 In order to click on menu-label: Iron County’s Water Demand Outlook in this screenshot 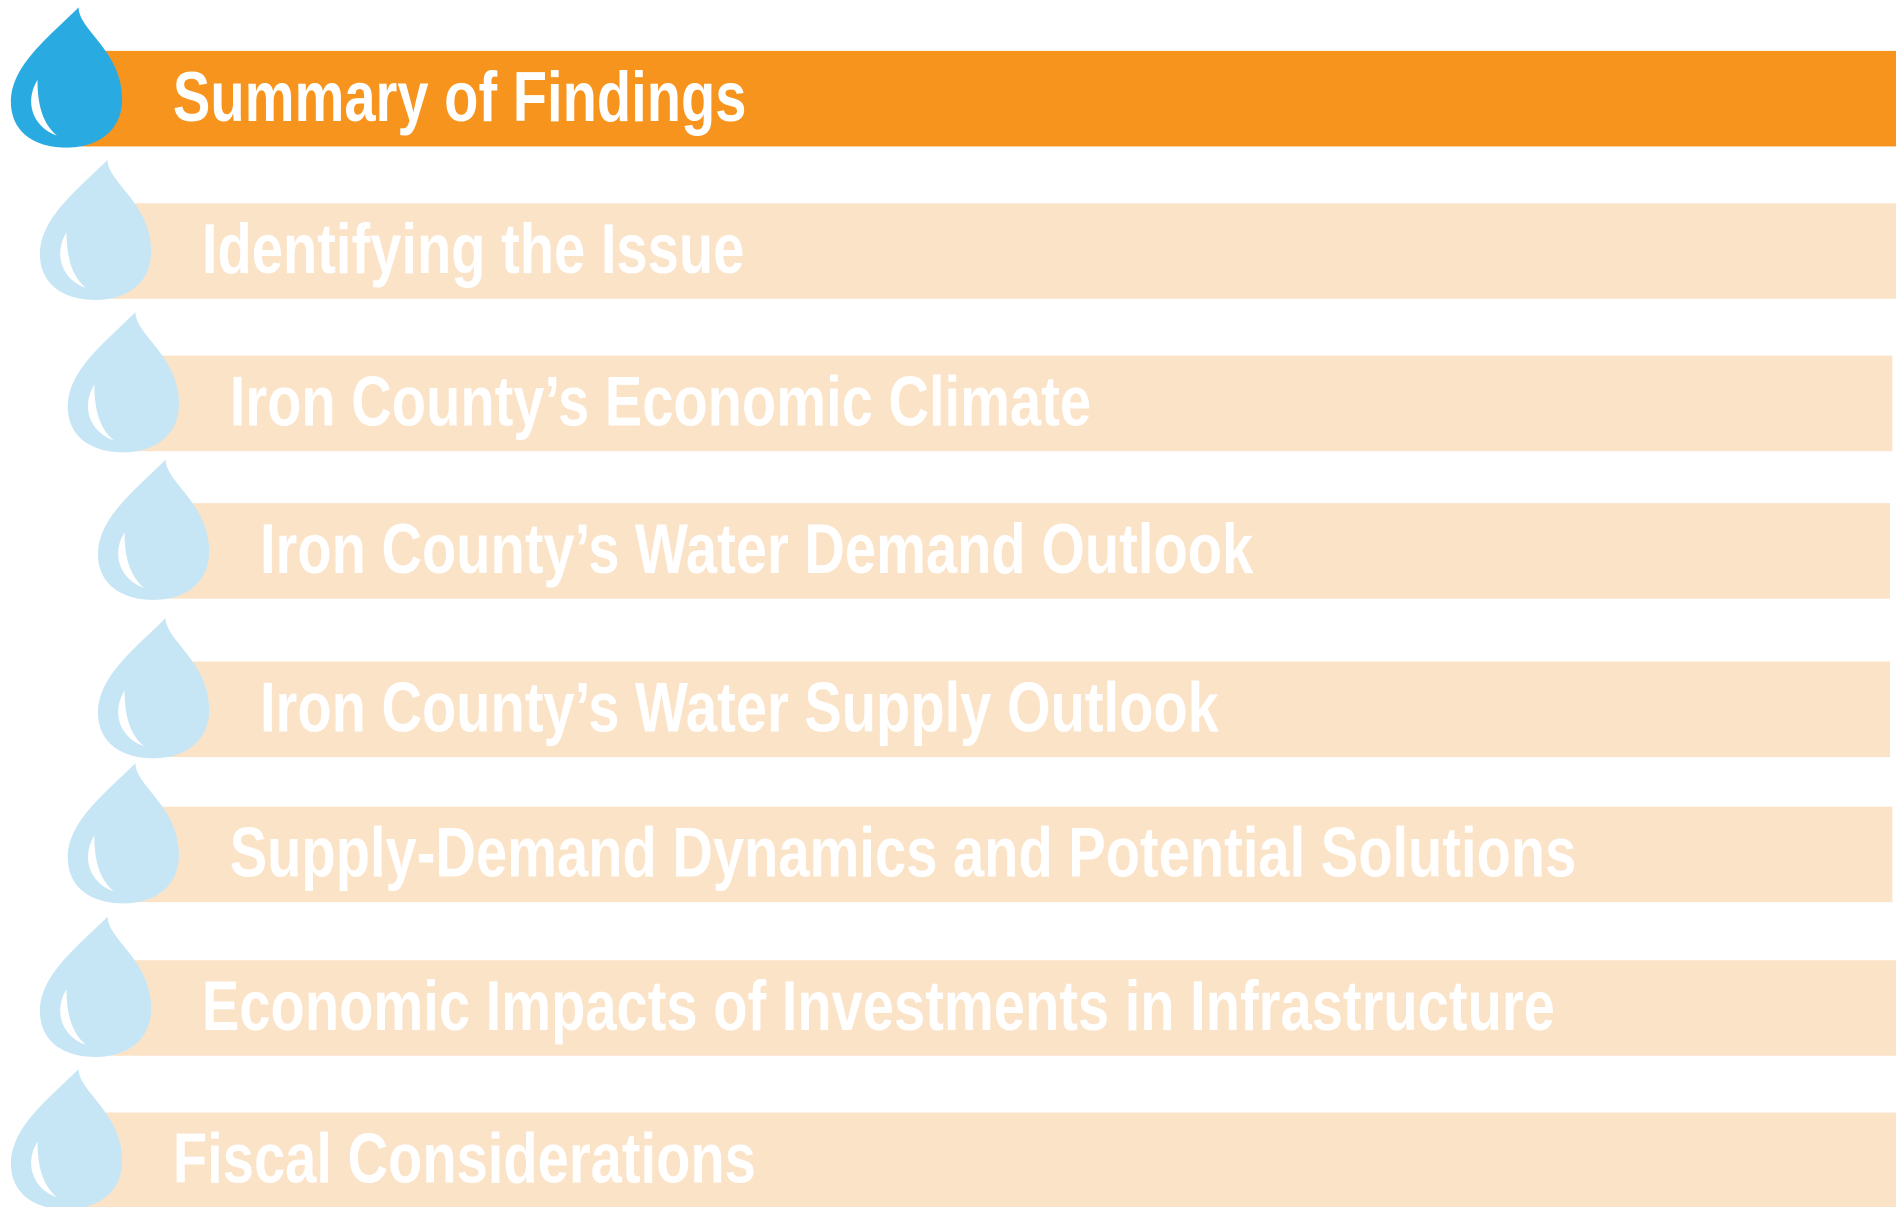, I will do `click(757, 549)`.